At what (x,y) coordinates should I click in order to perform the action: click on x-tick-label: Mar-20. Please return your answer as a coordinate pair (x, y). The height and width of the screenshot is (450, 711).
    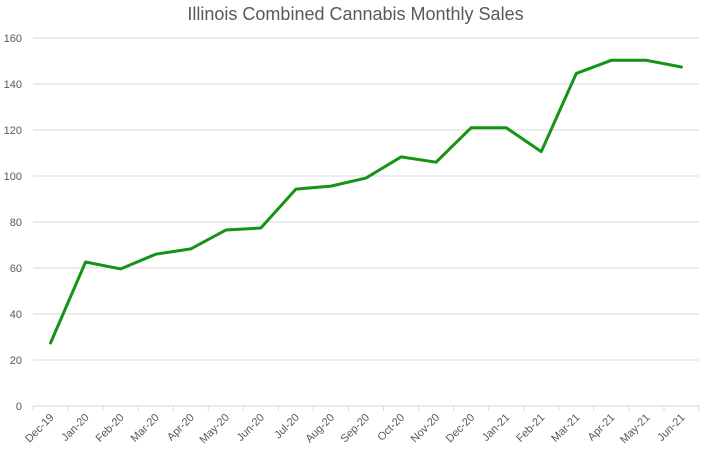
    Looking at the image, I should click on (145, 428).